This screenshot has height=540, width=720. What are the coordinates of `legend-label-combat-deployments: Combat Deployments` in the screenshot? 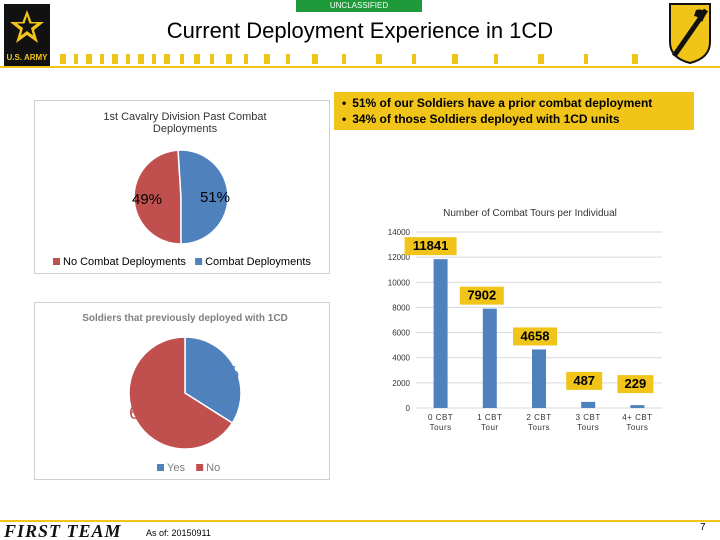 It's located at (258, 262).